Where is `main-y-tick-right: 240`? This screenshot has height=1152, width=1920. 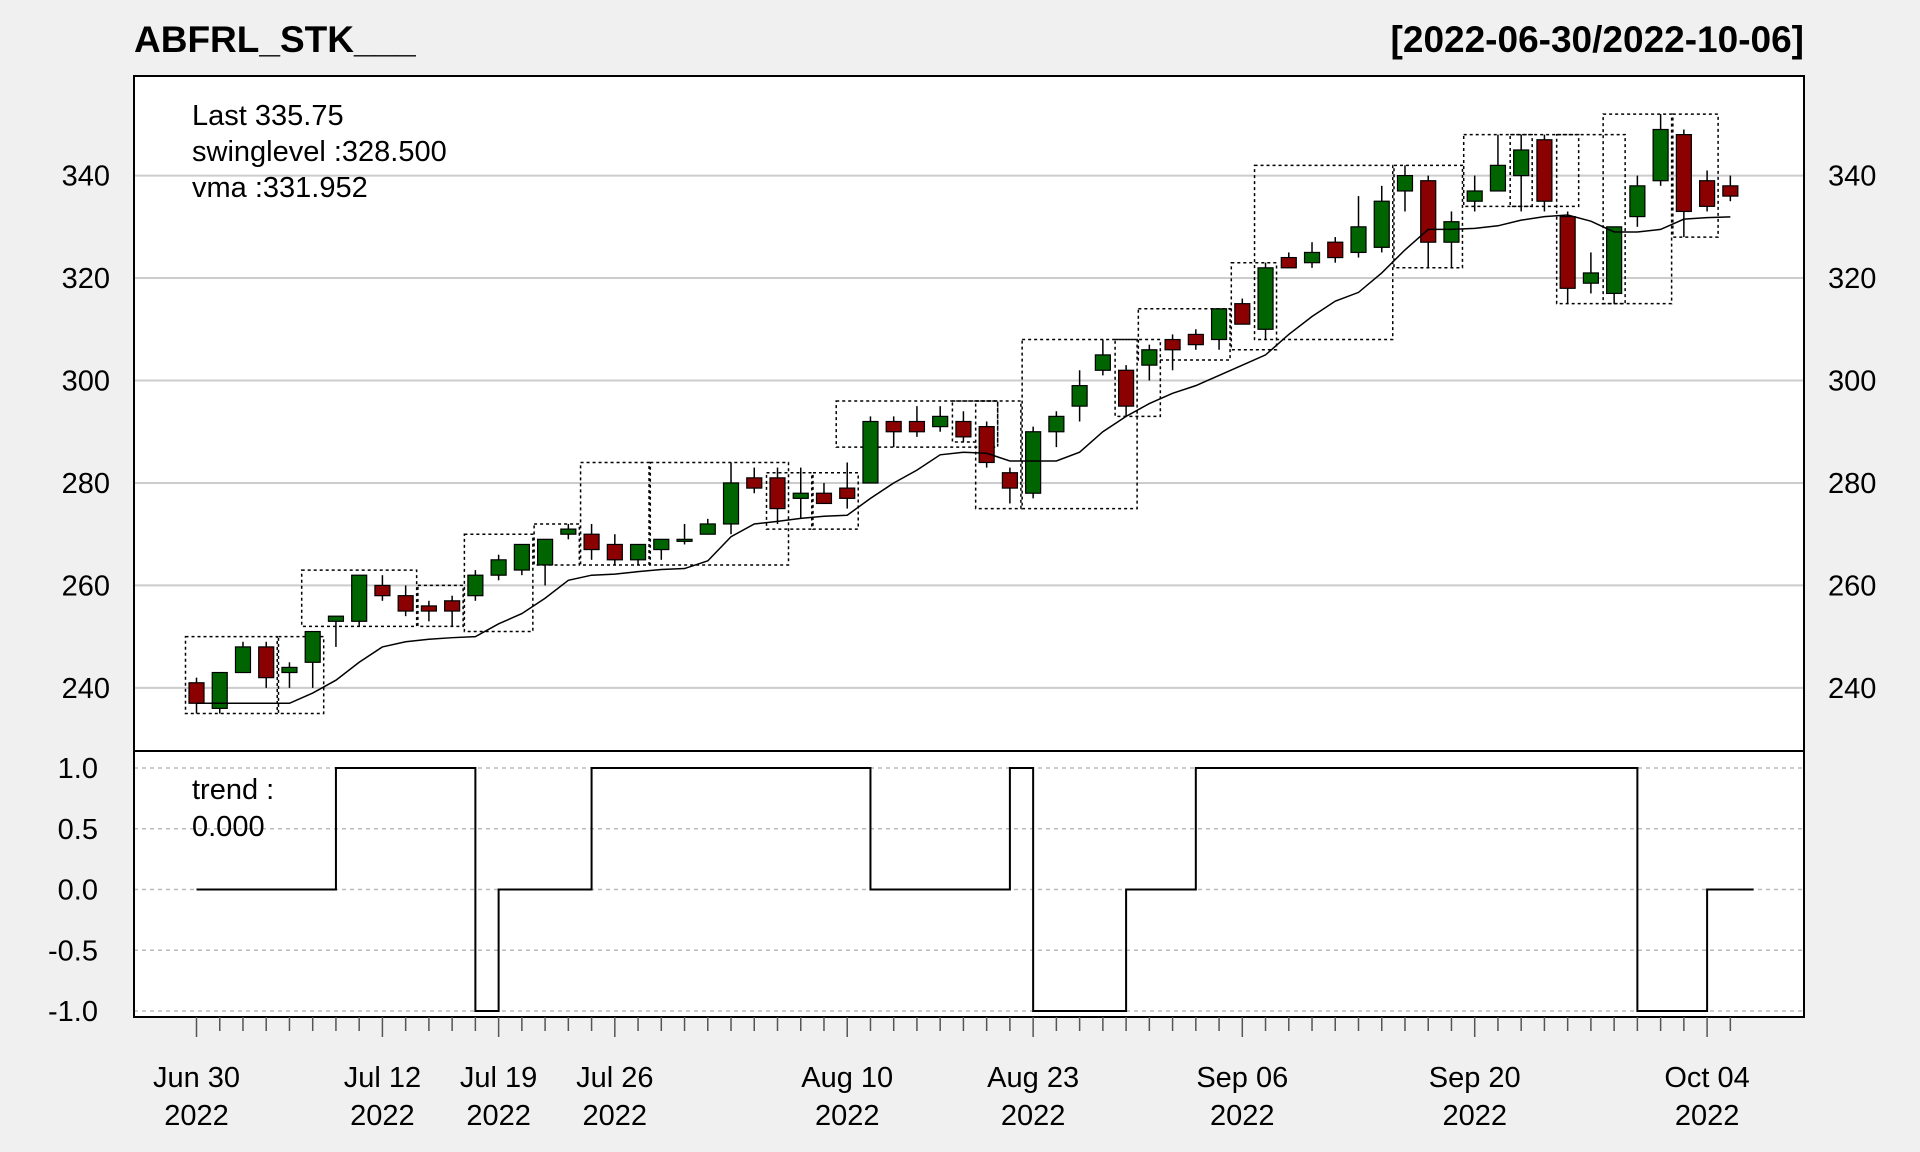
main-y-tick-right: 240 is located at coordinates (1852, 689).